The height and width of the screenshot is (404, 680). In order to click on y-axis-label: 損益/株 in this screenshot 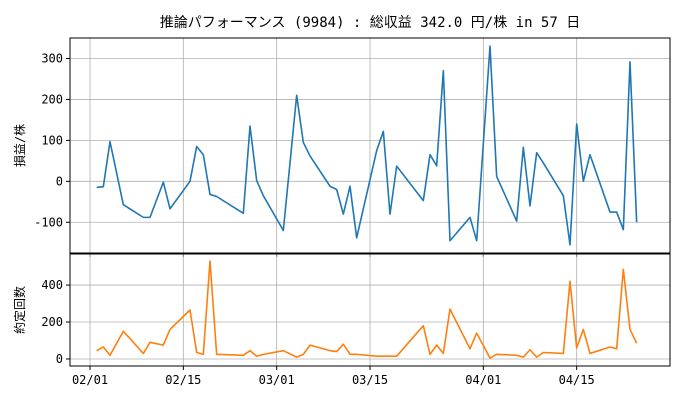, I will do `click(19, 145)`.